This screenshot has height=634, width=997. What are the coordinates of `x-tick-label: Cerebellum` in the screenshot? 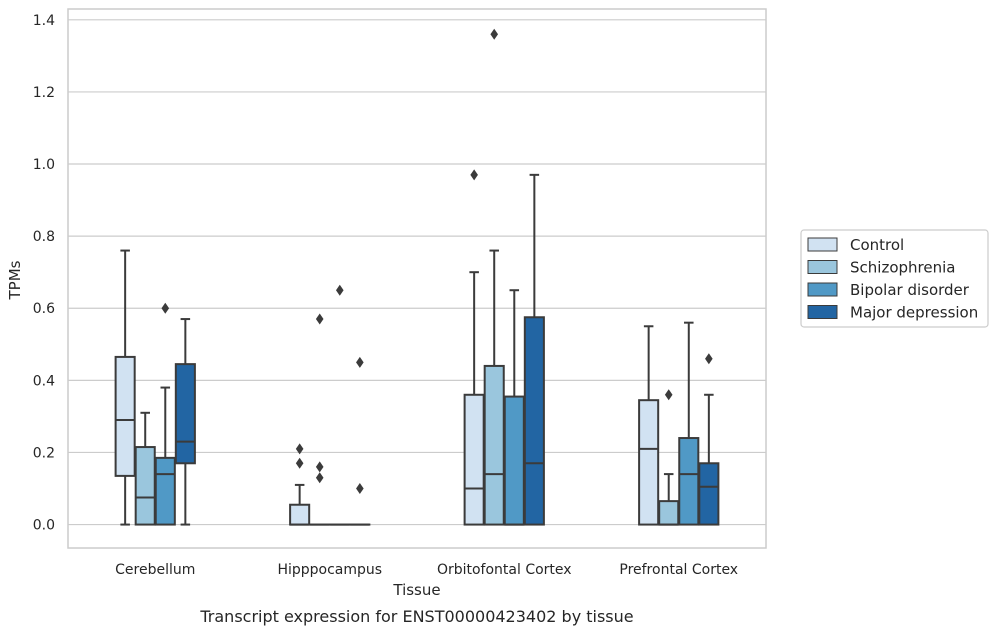 It's located at (155, 570).